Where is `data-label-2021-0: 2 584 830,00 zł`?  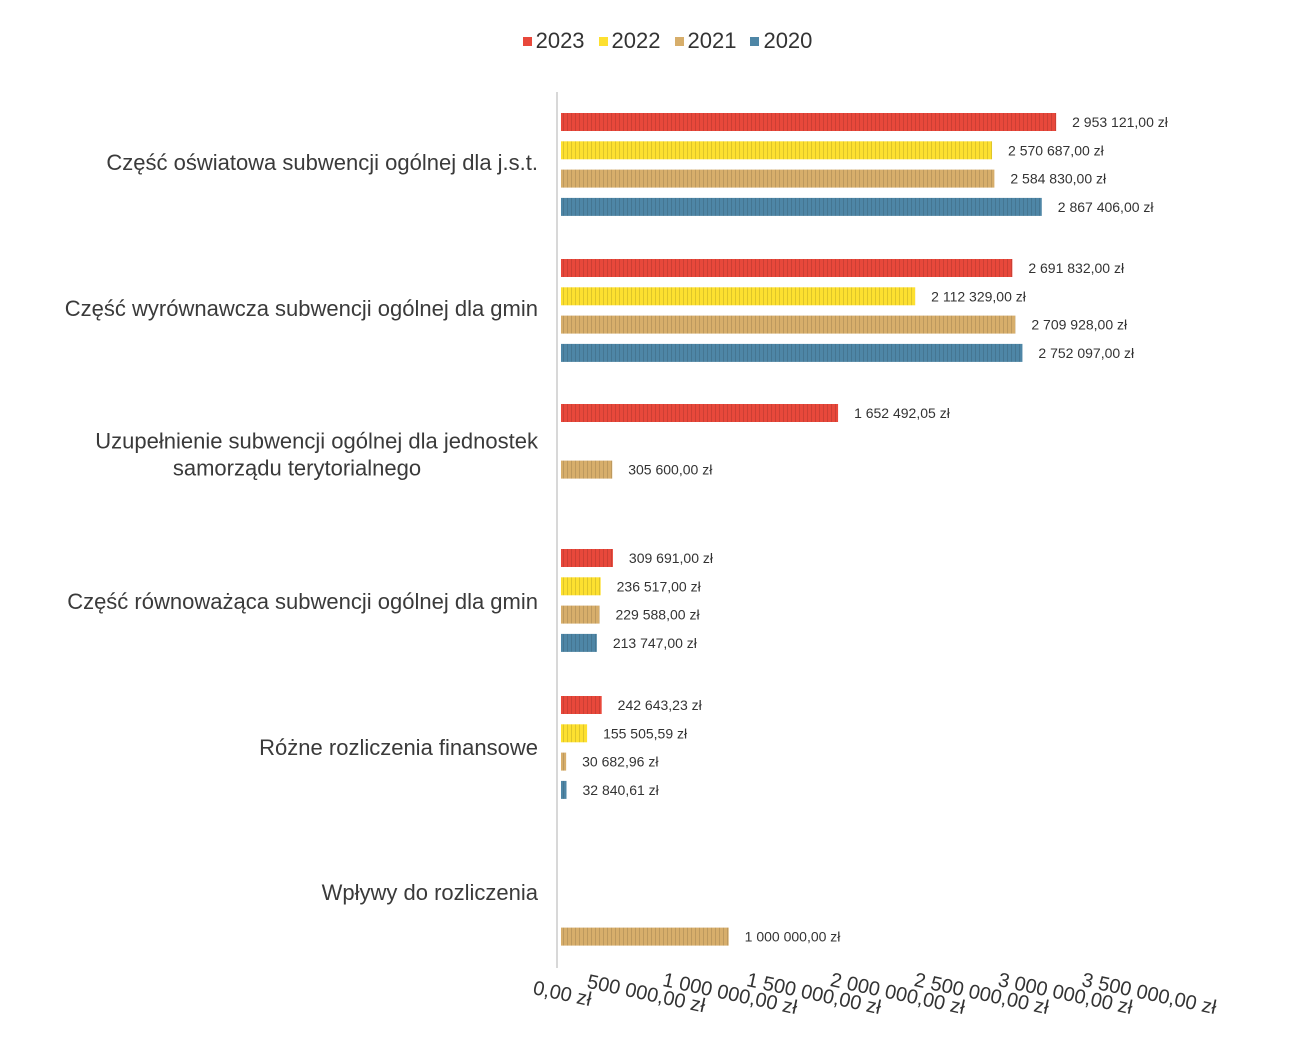
data-label-2021-0: 2 584 830,00 zł is located at coordinates (1058, 179).